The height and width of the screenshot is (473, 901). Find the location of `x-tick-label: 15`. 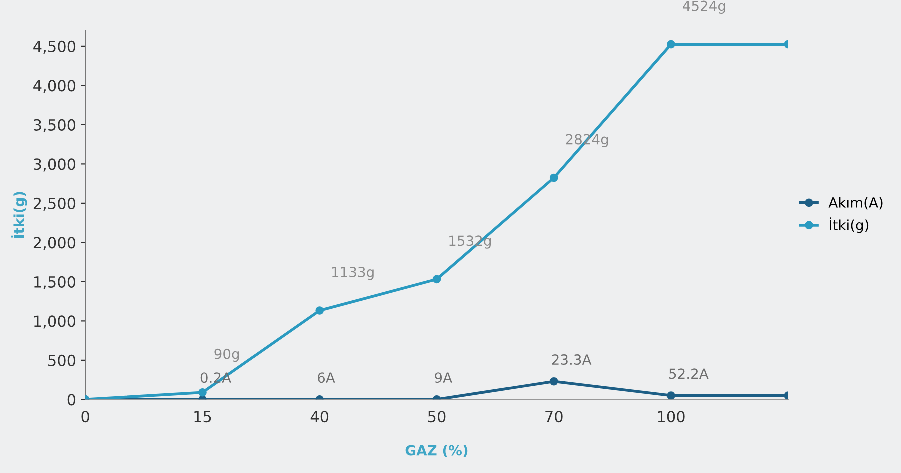

x-tick-label: 15 is located at coordinates (203, 417).